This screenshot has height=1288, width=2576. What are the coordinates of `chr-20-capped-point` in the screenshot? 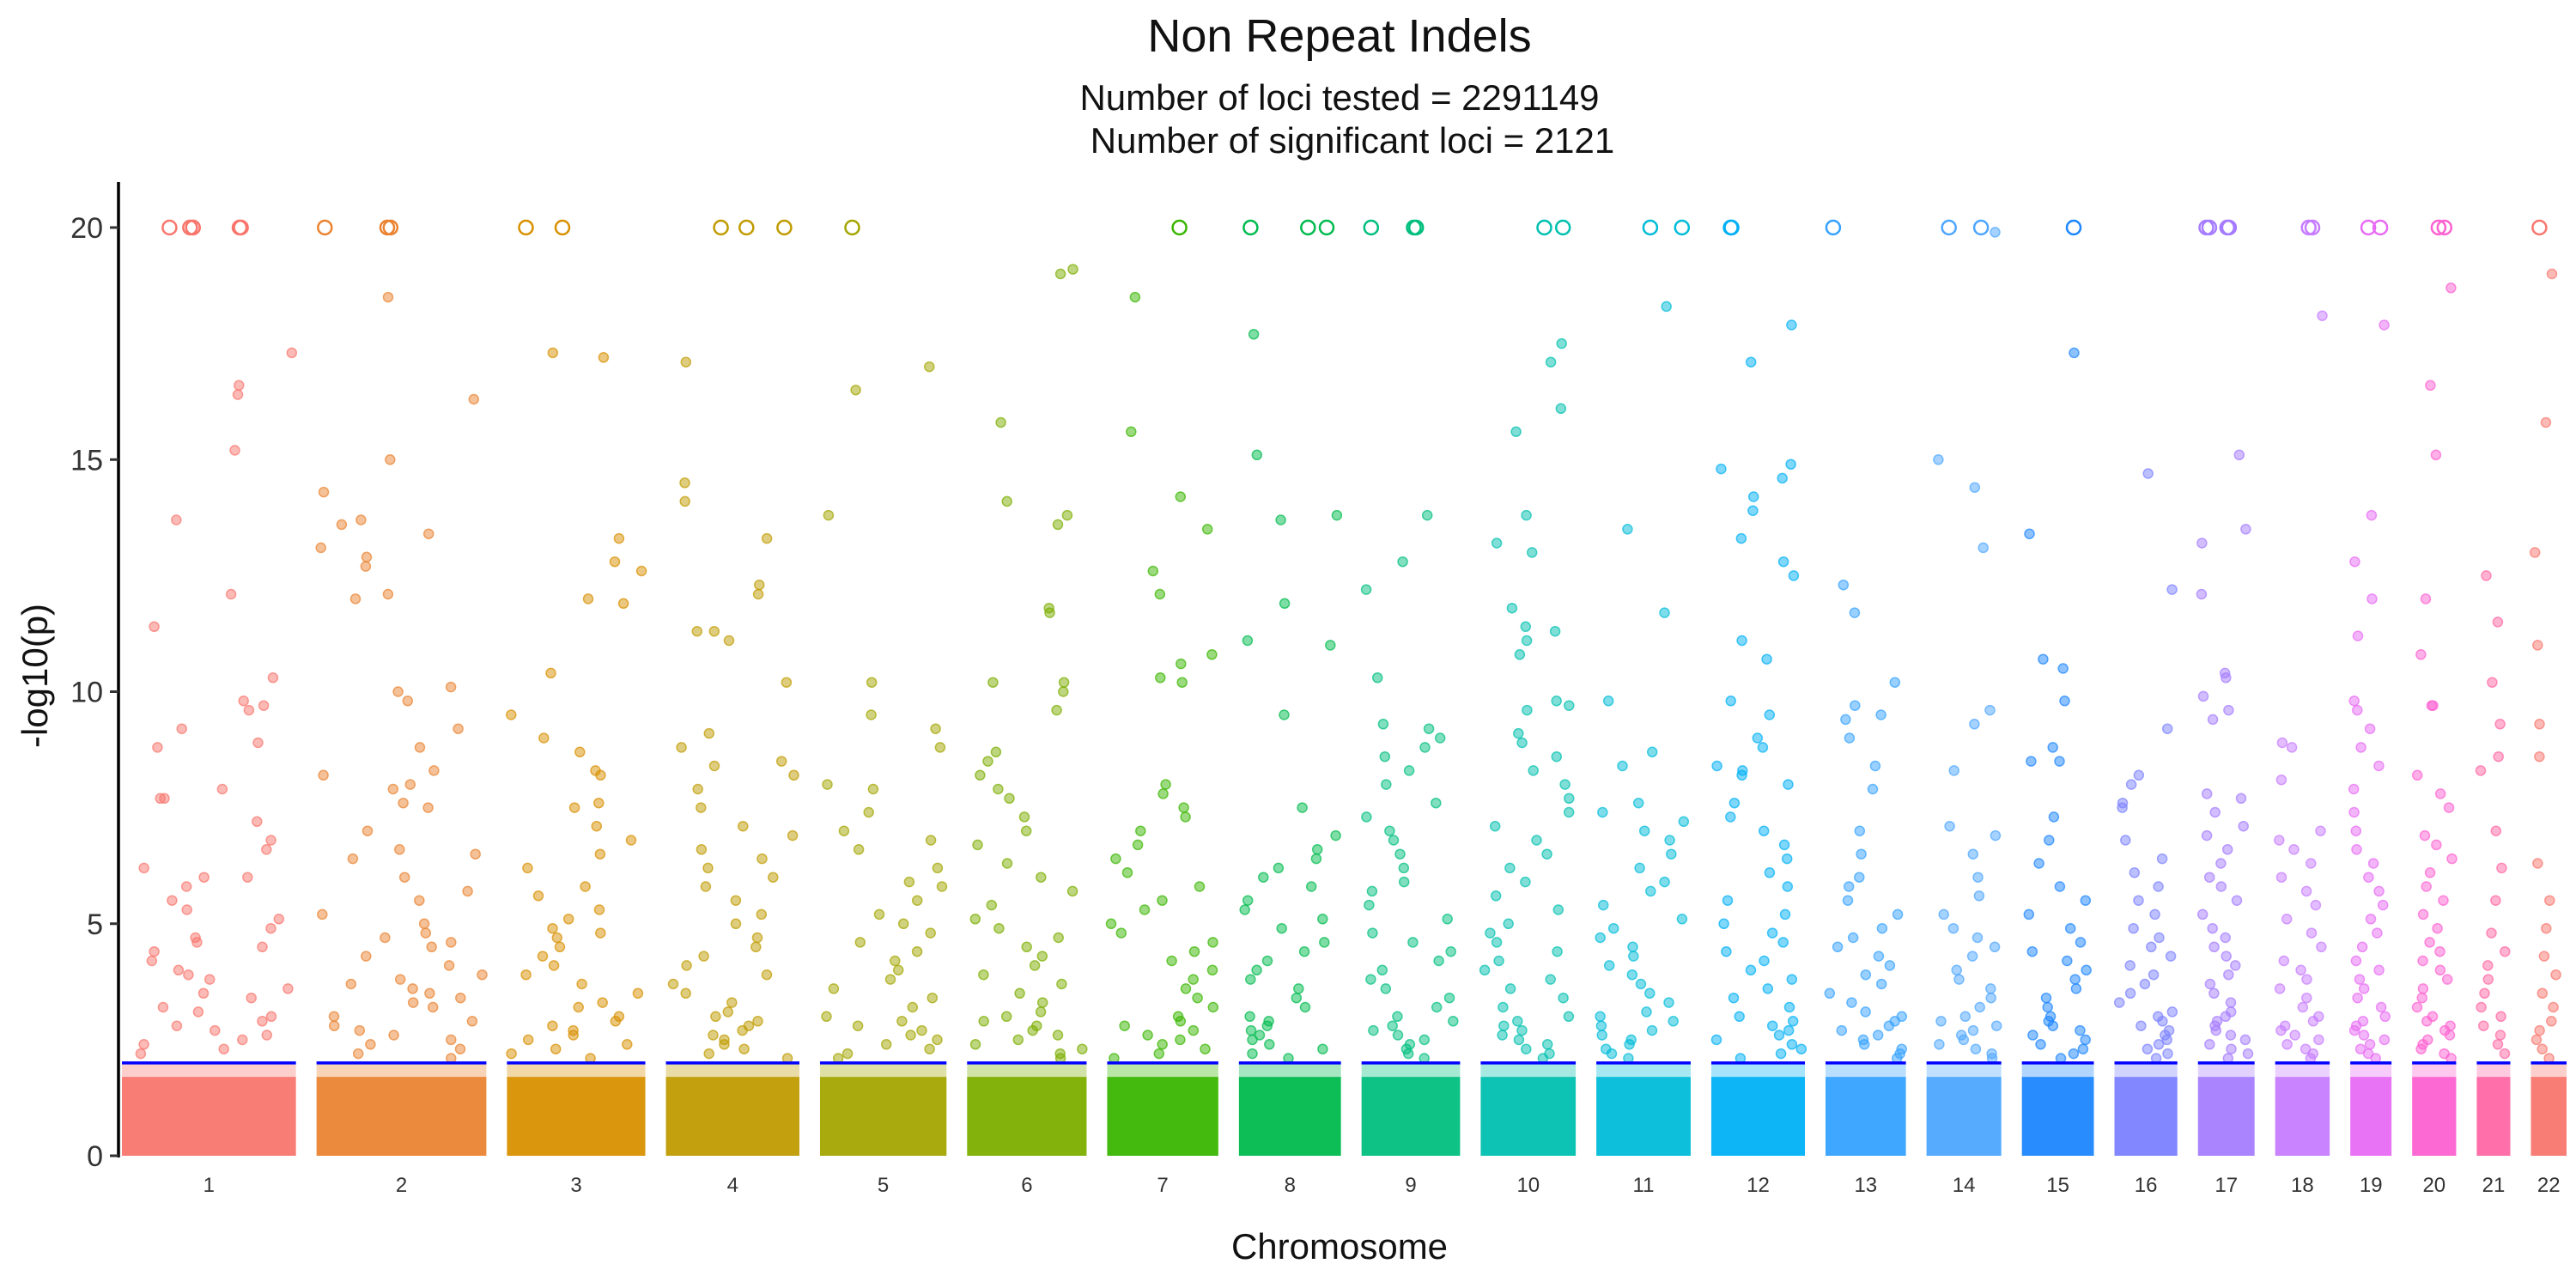 It's located at (2438, 228).